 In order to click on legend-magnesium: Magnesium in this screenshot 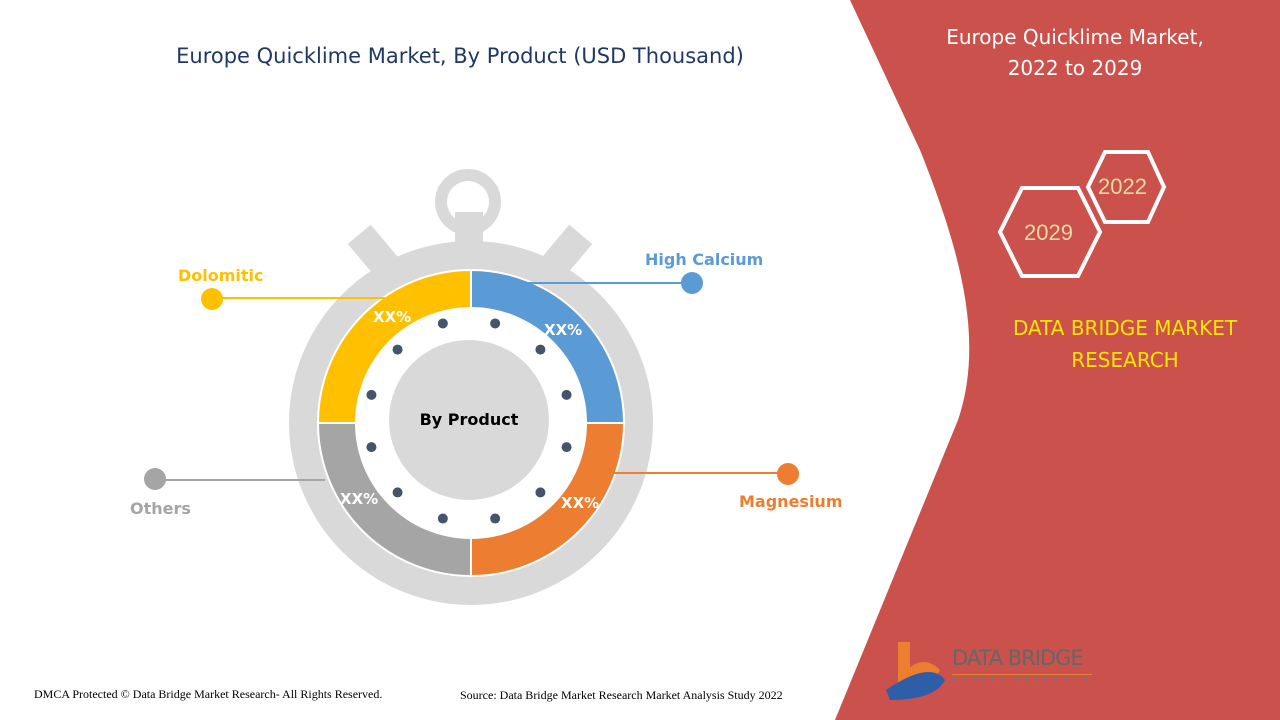, I will do `click(791, 501)`.